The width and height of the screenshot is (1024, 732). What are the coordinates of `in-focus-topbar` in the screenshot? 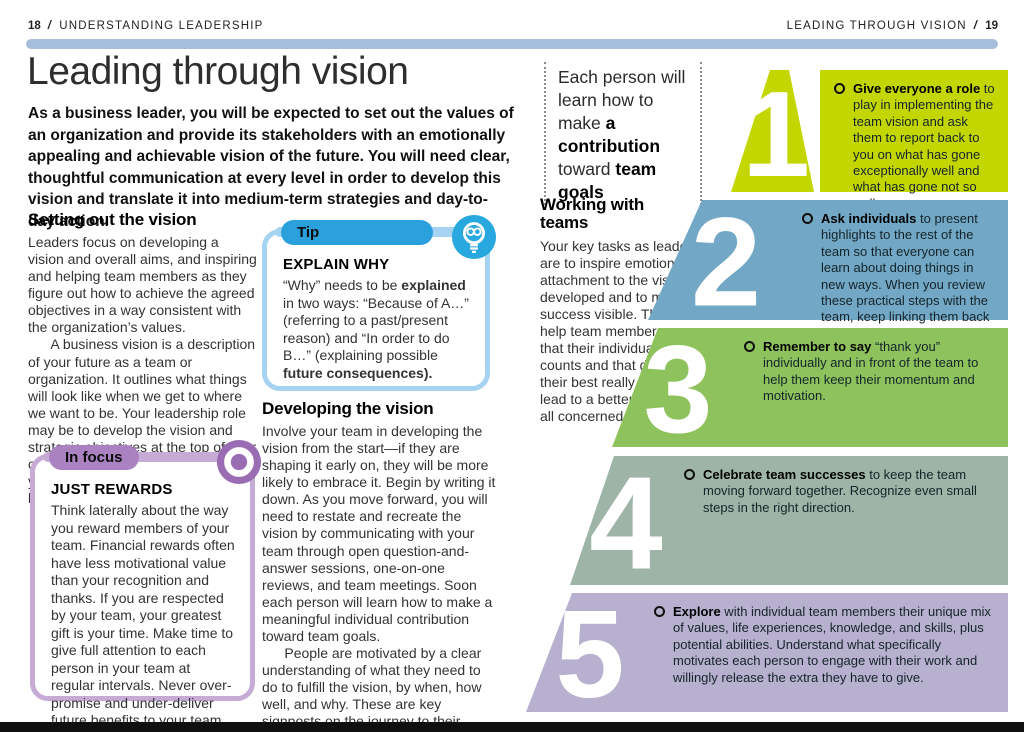 It's located at (149, 457).